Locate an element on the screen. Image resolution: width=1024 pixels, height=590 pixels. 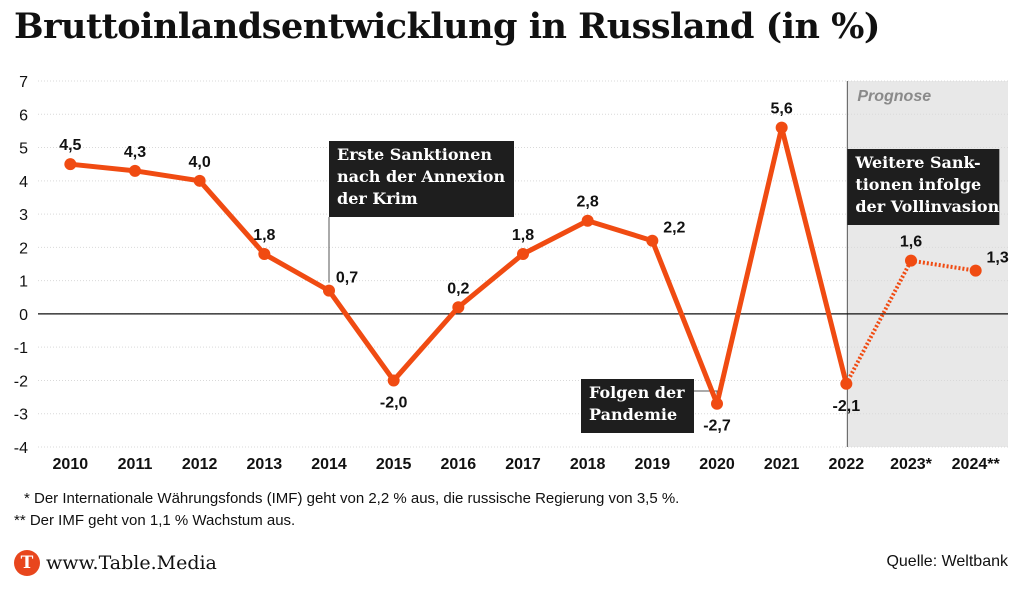
annotation-text: Erste Sanktionen is located at coordinates (414, 154).